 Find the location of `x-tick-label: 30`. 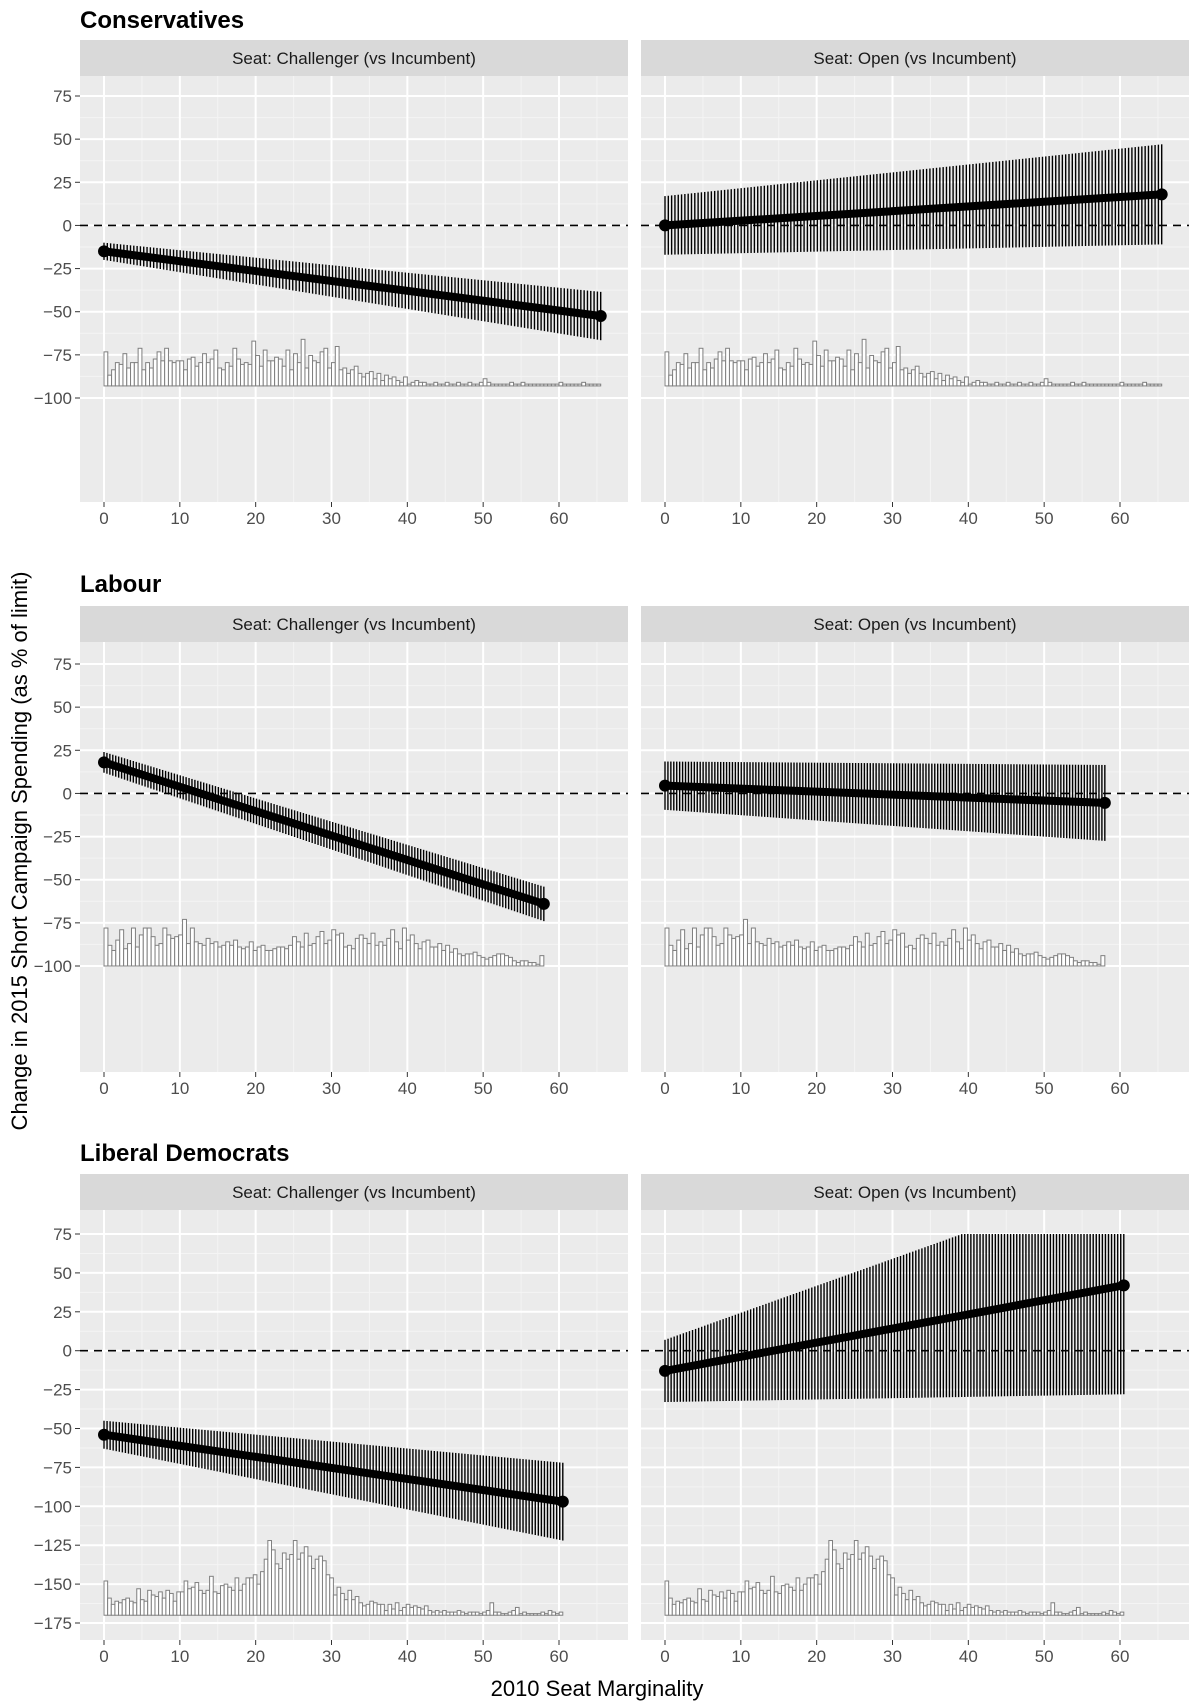

x-tick-label: 30 is located at coordinates (331, 518).